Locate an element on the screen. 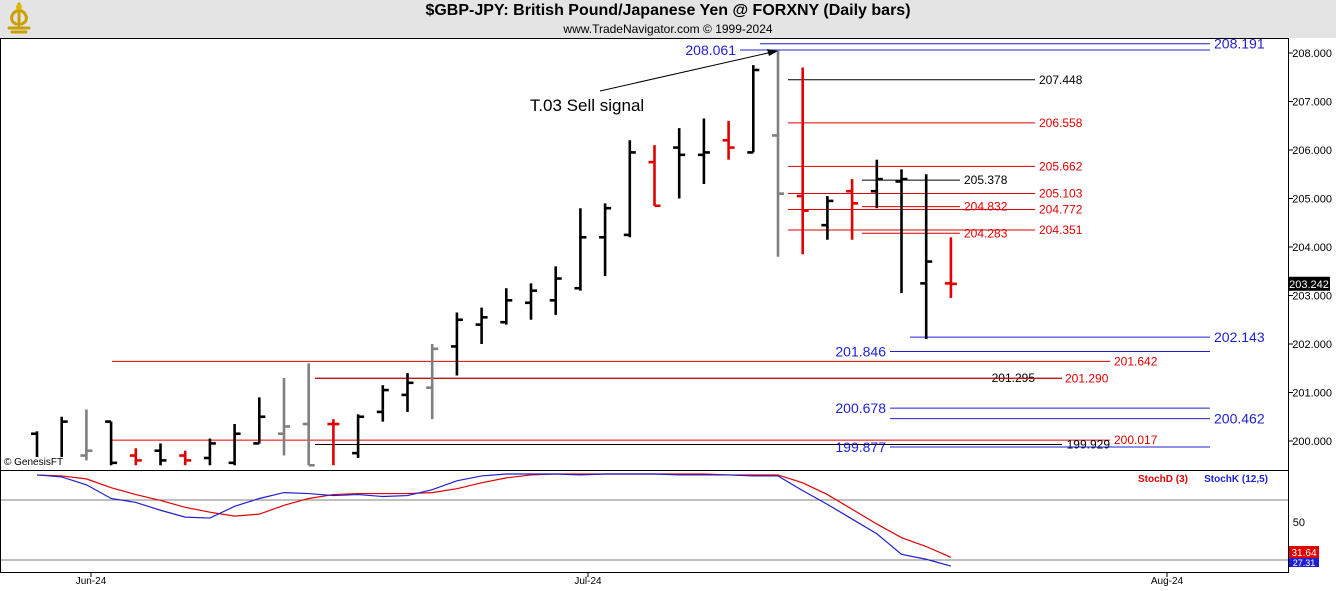 The width and height of the screenshot is (1336, 591). stoch-k-last-marker is located at coordinates (1304, 562).